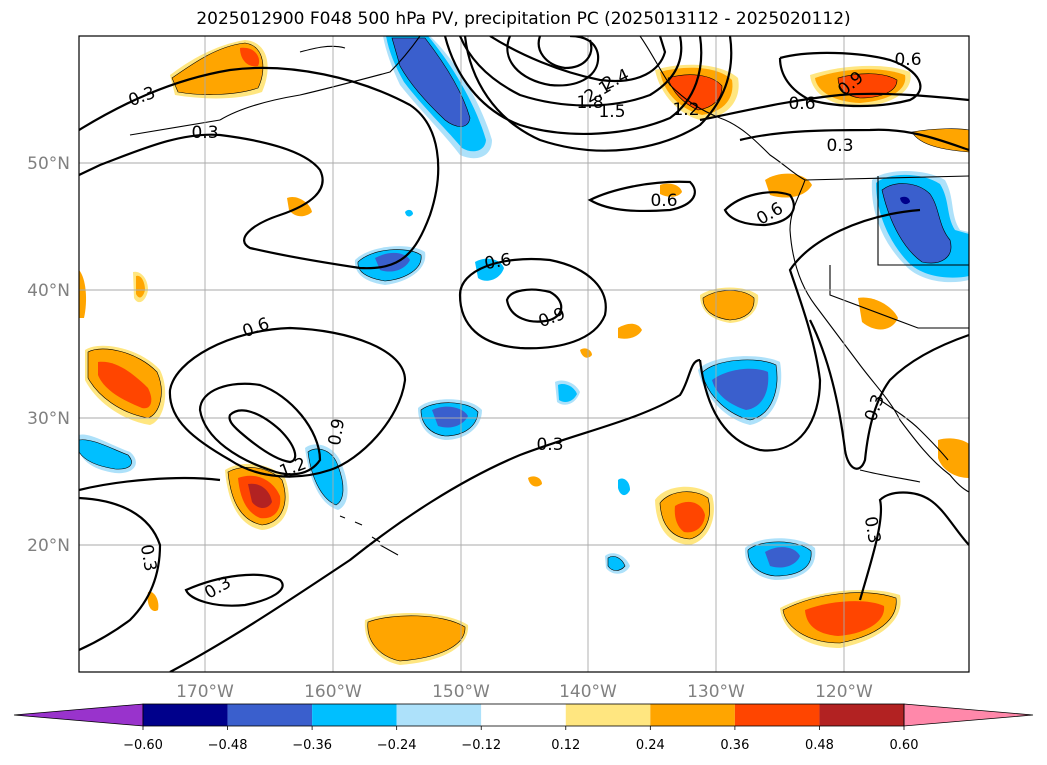 The image size is (1047, 765). What do you see at coordinates (312, 745) in the screenshot?
I see `colorbar-tick-label: −0.36` at bounding box center [312, 745].